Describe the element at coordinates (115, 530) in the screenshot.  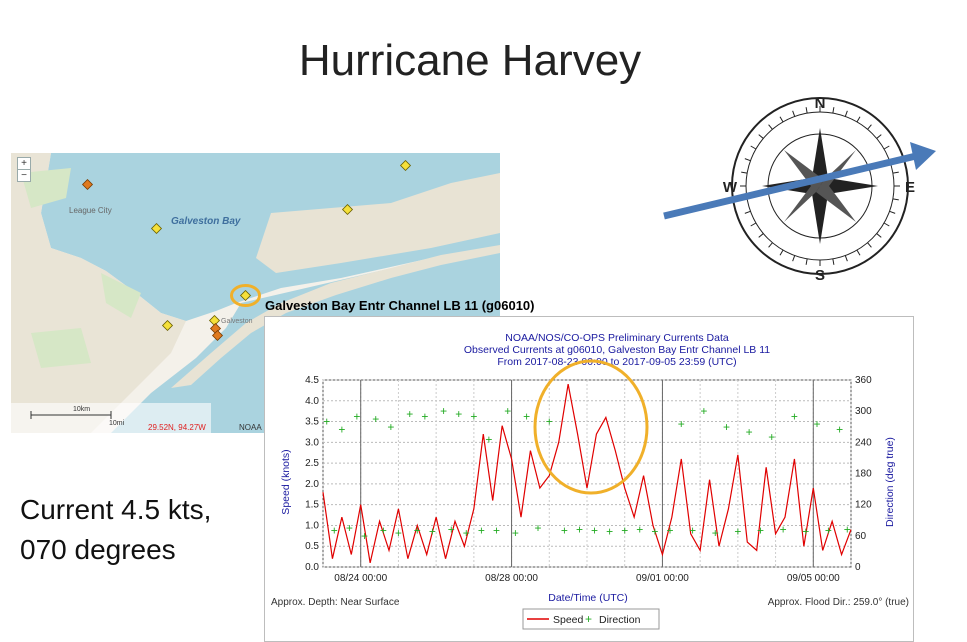
I see `current-note: Current 4.5 kts, 070 degrees` at that location.